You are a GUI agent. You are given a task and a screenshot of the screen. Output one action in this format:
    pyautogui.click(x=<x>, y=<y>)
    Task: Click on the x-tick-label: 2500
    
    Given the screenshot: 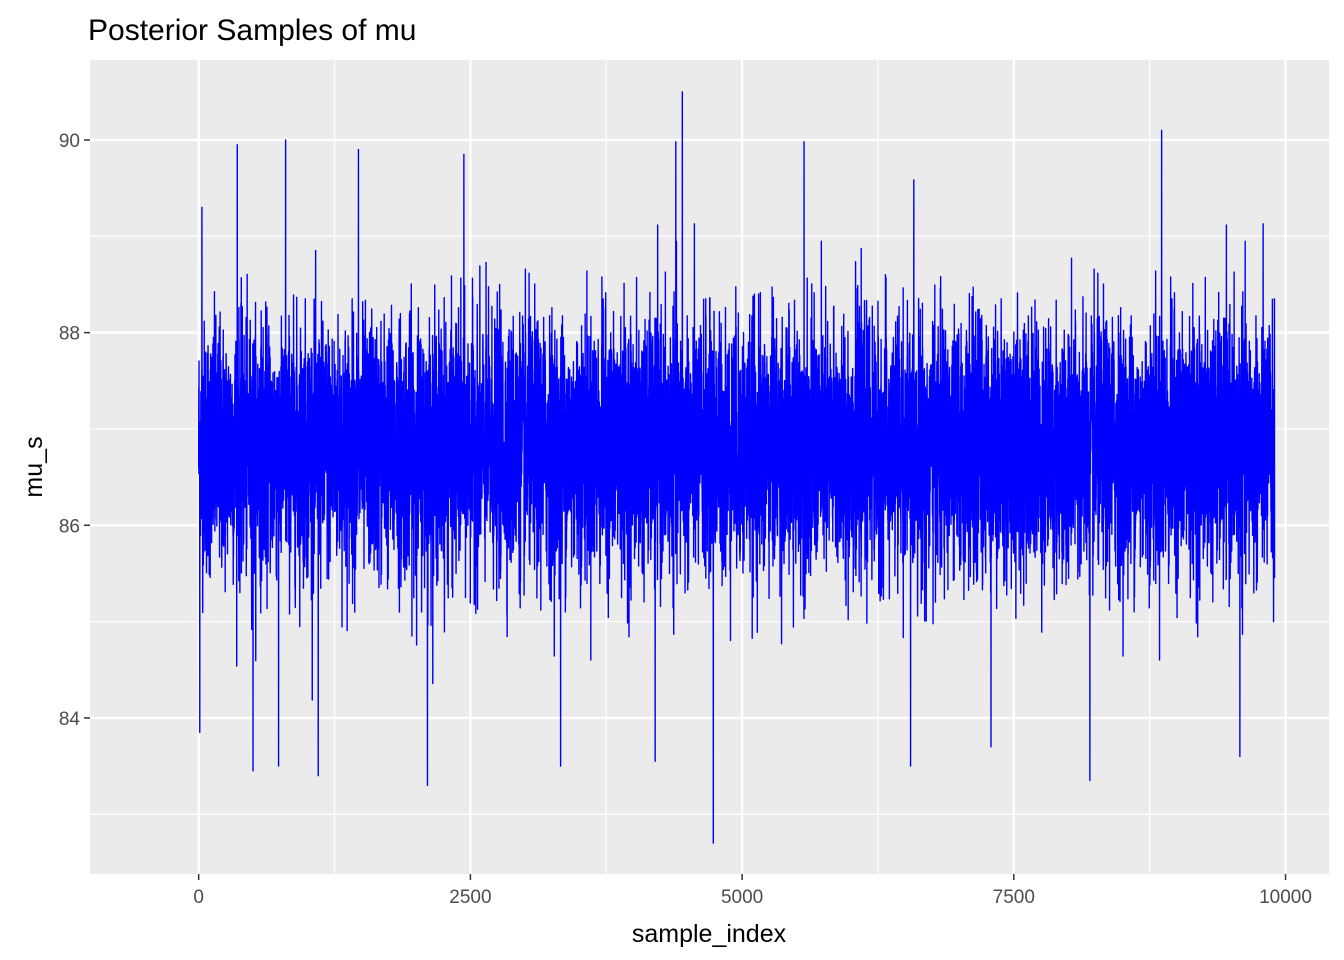 What is the action you would take?
    pyautogui.click(x=470, y=897)
    